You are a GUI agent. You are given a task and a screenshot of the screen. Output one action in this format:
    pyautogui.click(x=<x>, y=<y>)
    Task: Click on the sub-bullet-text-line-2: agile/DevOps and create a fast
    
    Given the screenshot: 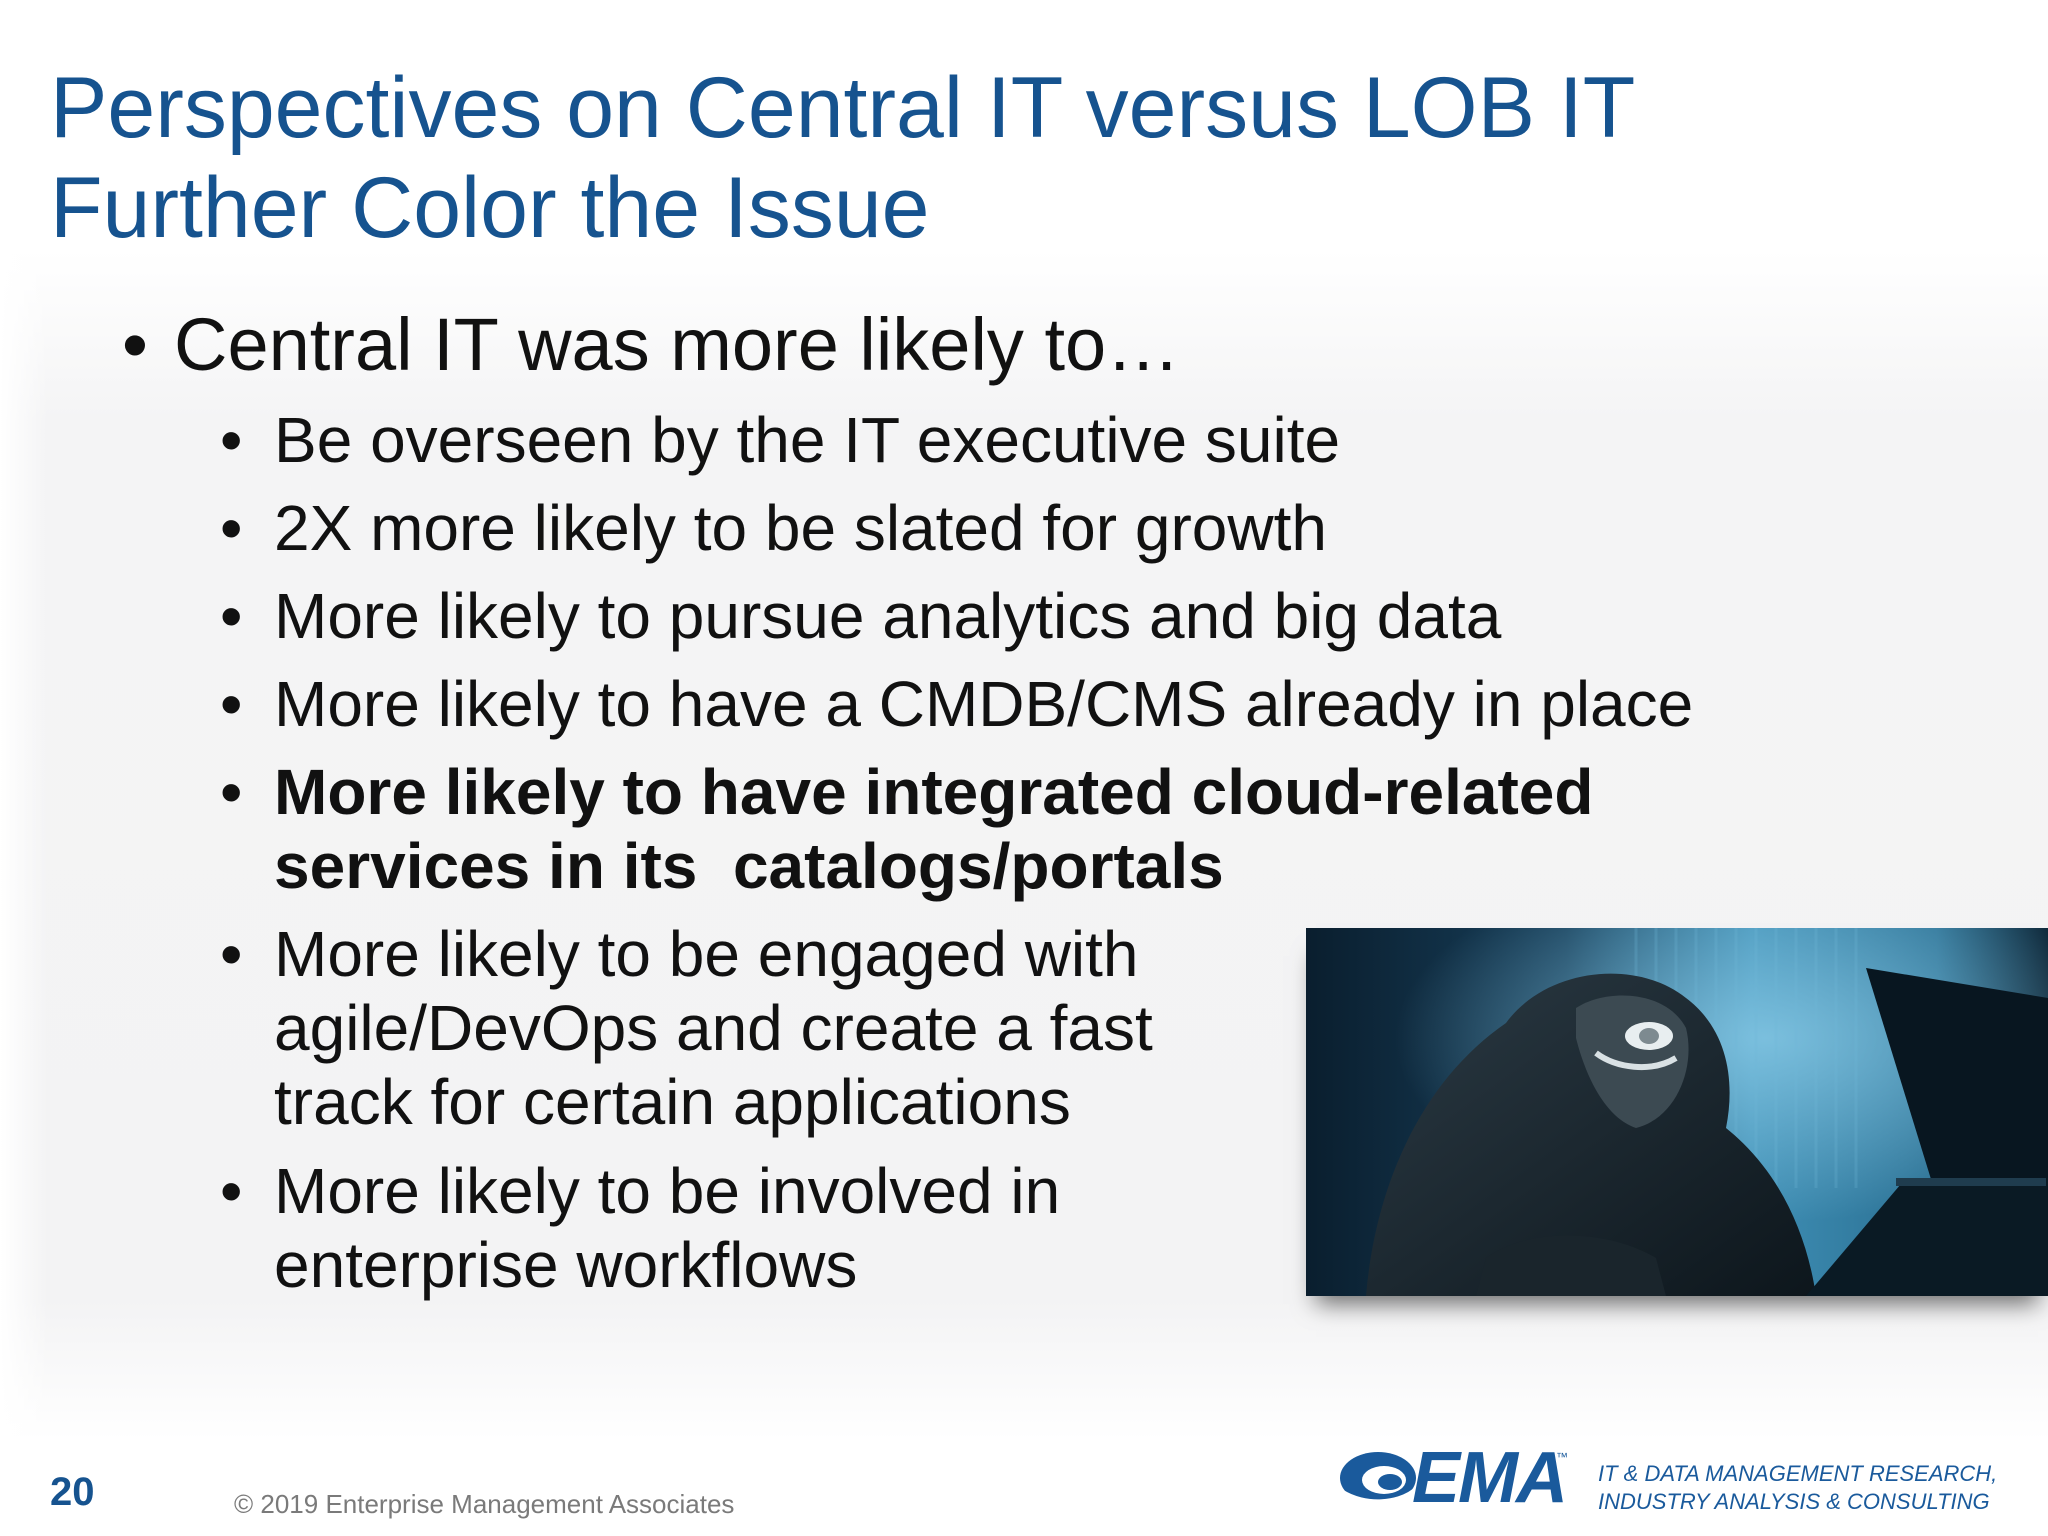 What is the action you would take?
    pyautogui.click(x=713, y=1028)
    